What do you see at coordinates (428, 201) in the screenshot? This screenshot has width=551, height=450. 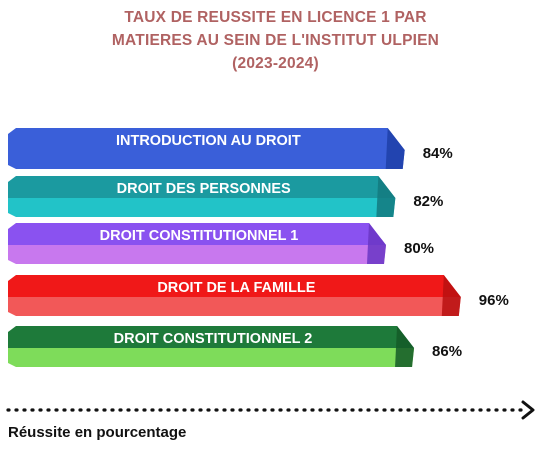 I see `value-label-2: 82%` at bounding box center [428, 201].